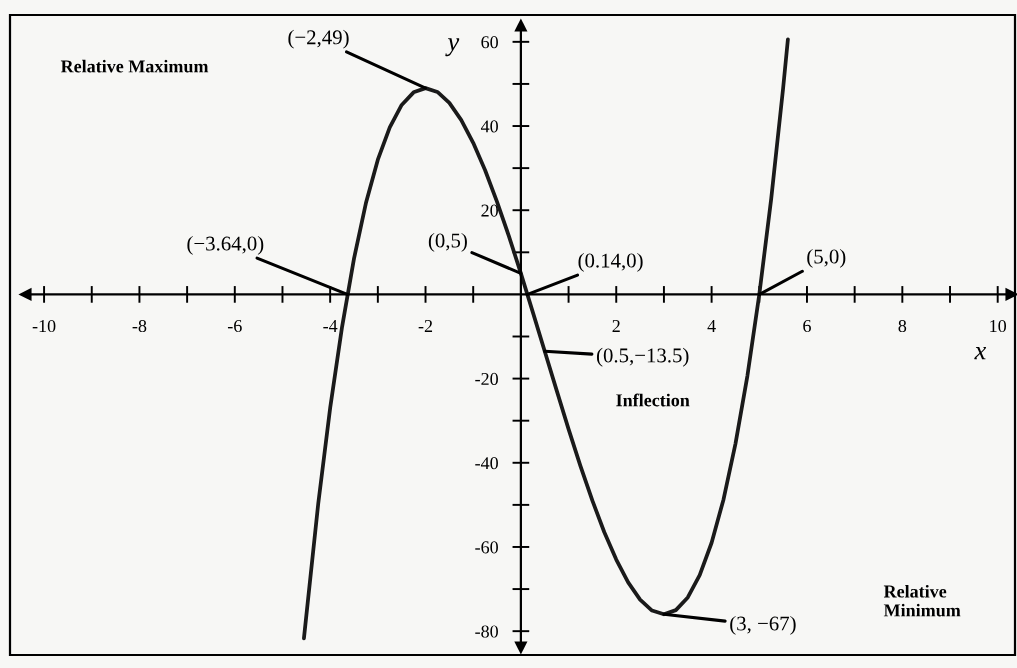  Describe the element at coordinates (447, 242) in the screenshot. I see `annotation: (0,5)` at that location.